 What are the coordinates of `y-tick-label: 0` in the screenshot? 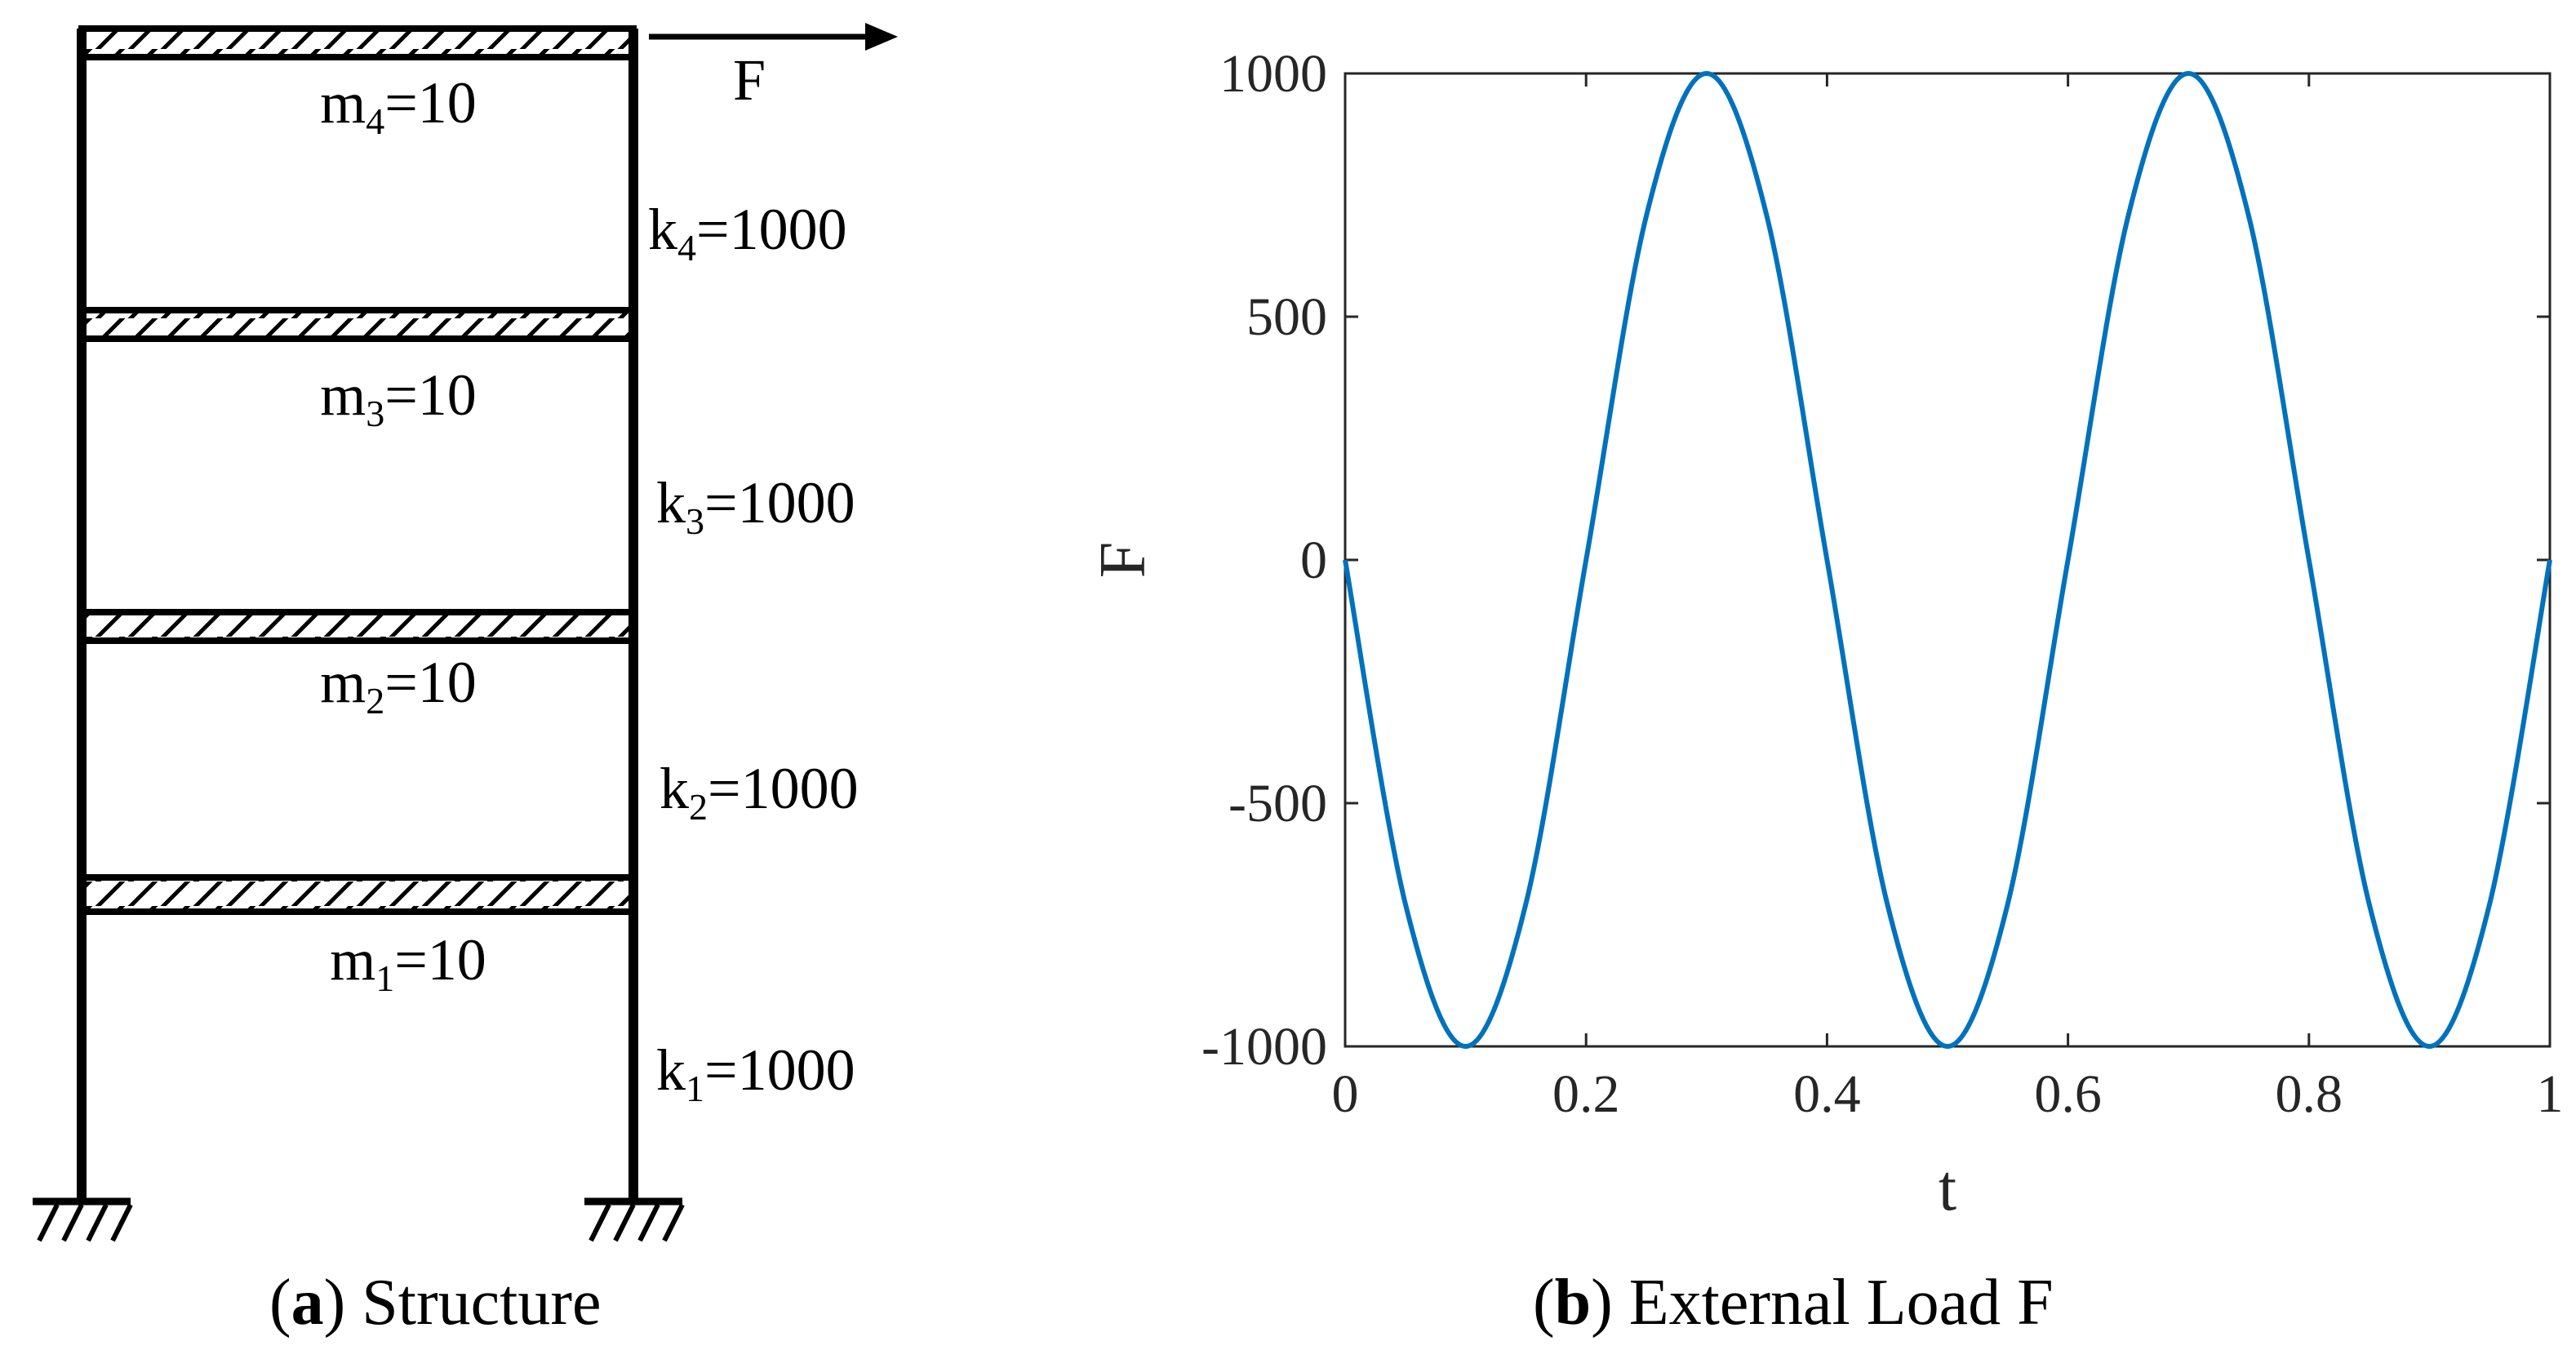 It's located at (1313, 560).